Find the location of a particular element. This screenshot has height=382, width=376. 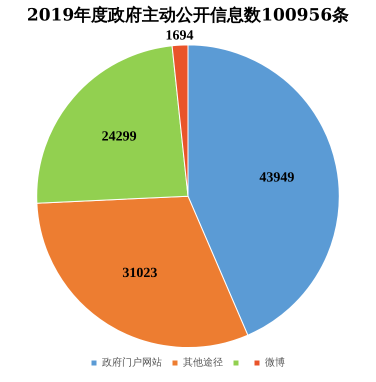

legend-label: 微博 is located at coordinates (275, 362).